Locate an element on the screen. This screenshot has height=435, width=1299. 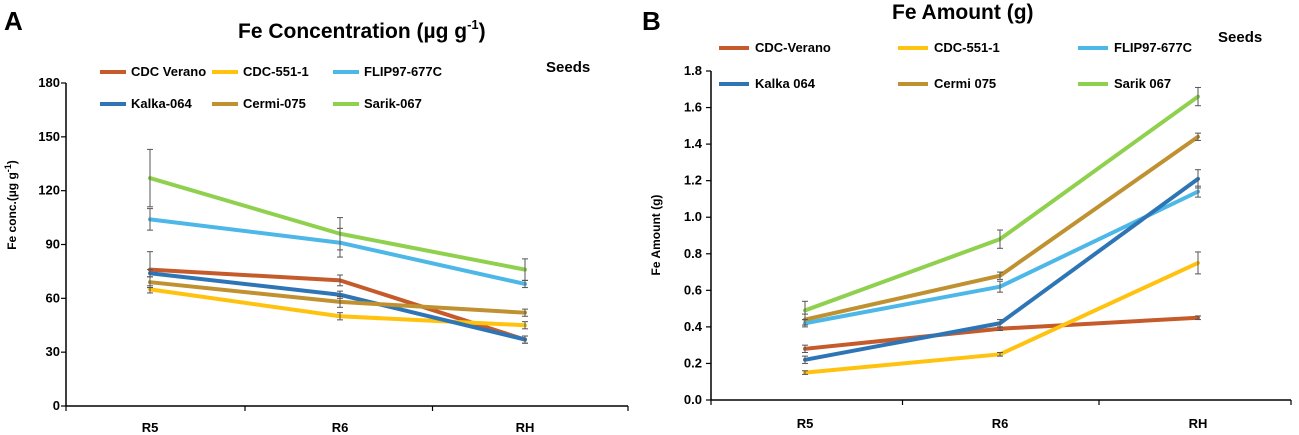
panel-a-y-axis-label: Fe conc.(µg g-1) is located at coordinates (11, 205).